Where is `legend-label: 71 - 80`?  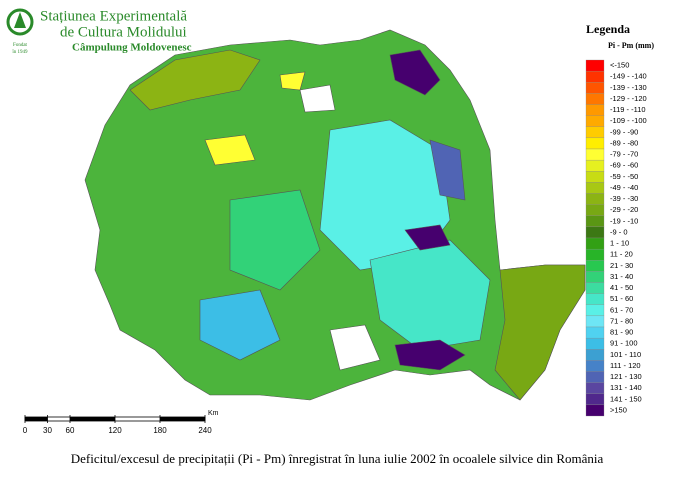
legend-label: 71 - 80 is located at coordinates (621, 320).